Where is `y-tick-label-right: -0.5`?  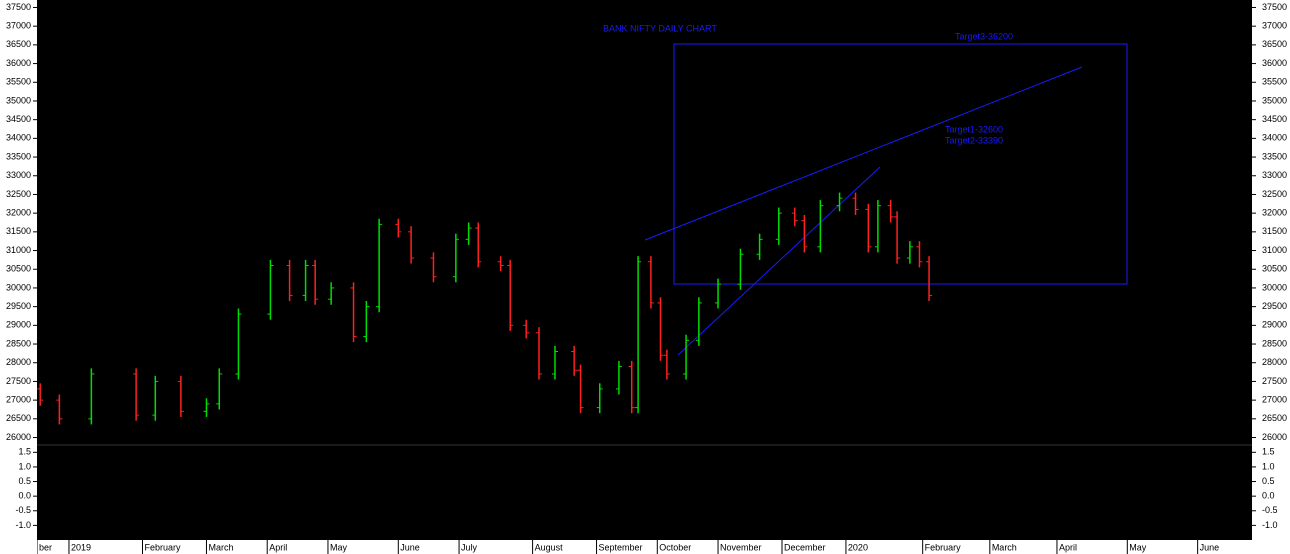
y-tick-label-right: -0.5 is located at coordinates (1270, 510).